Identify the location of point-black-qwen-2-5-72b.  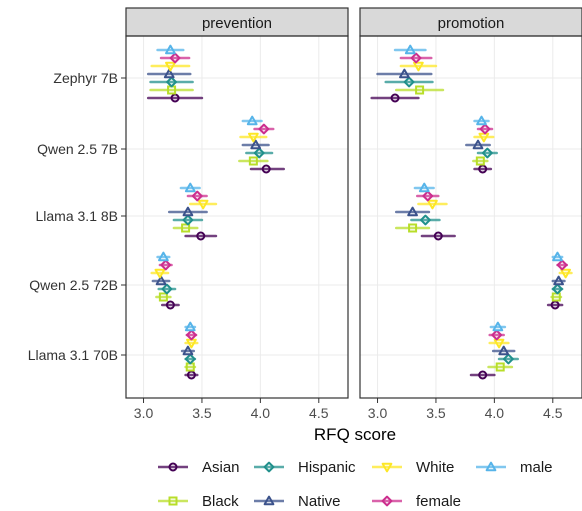
(163, 297).